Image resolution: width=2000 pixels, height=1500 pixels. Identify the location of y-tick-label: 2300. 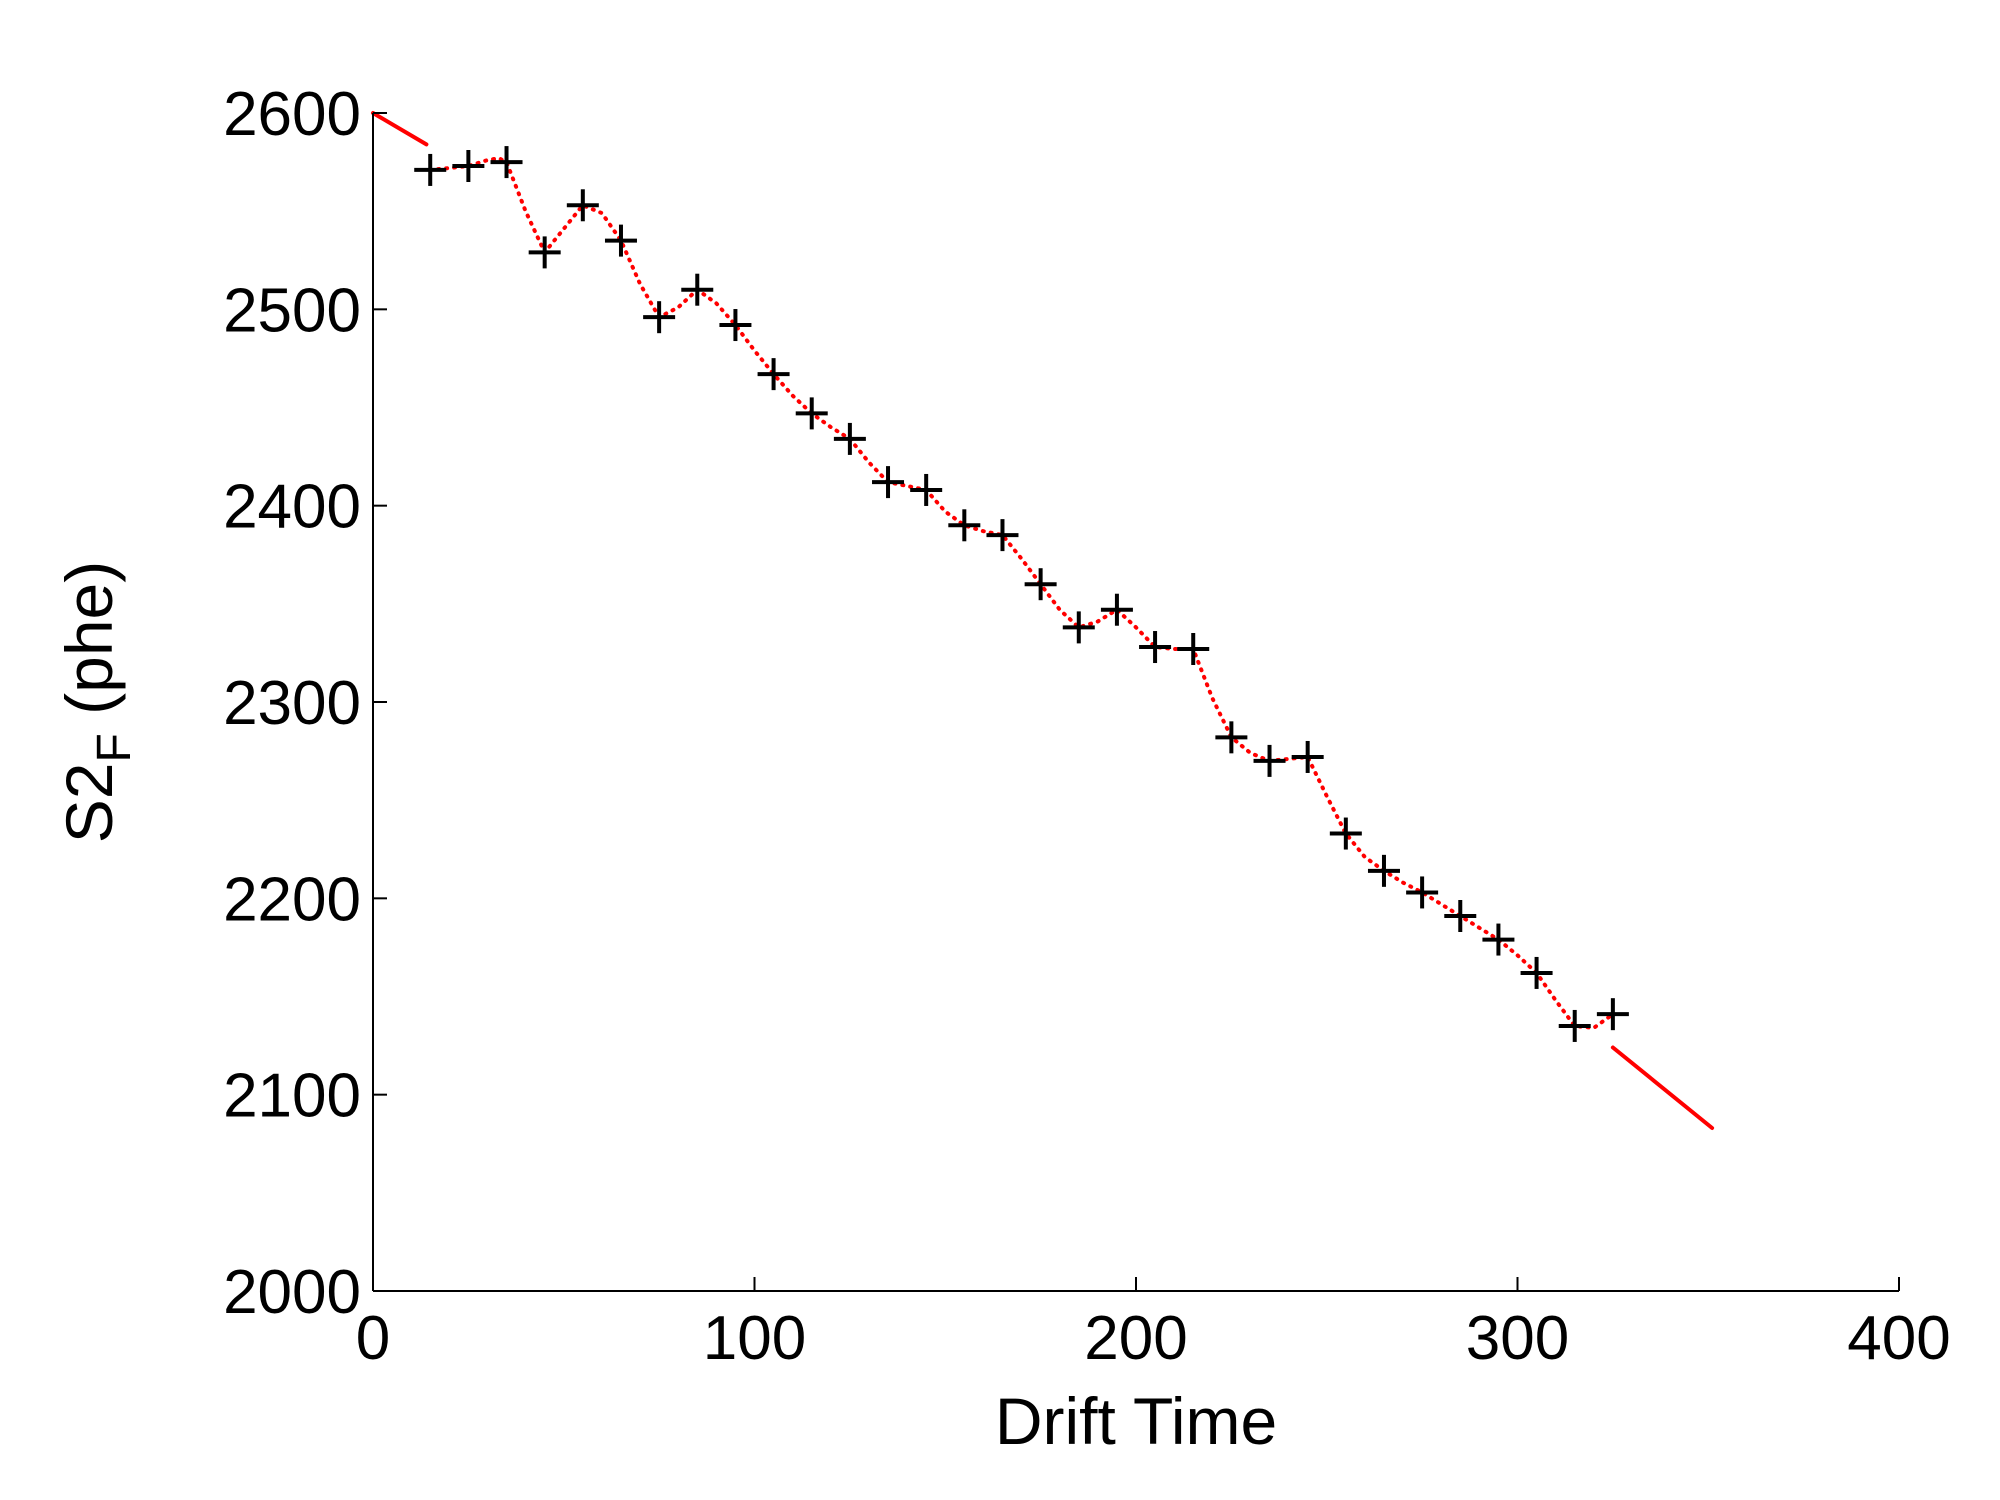
(292, 703).